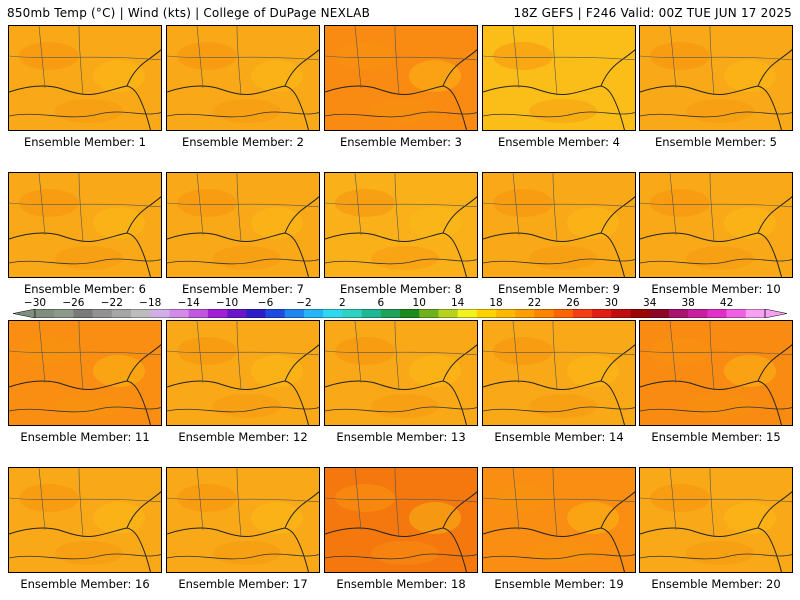 This screenshot has width=800, height=600. Describe the element at coordinates (559, 584) in the screenshot. I see `ensemble-member-label: Ensemble Member: 19` at that location.